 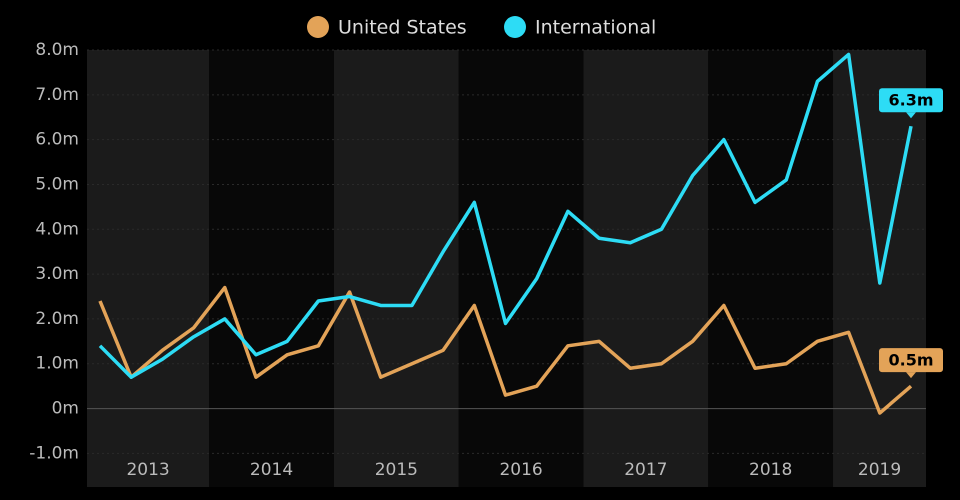 What do you see at coordinates (770, 470) in the screenshot?
I see `x-tick-label: 2018` at bounding box center [770, 470].